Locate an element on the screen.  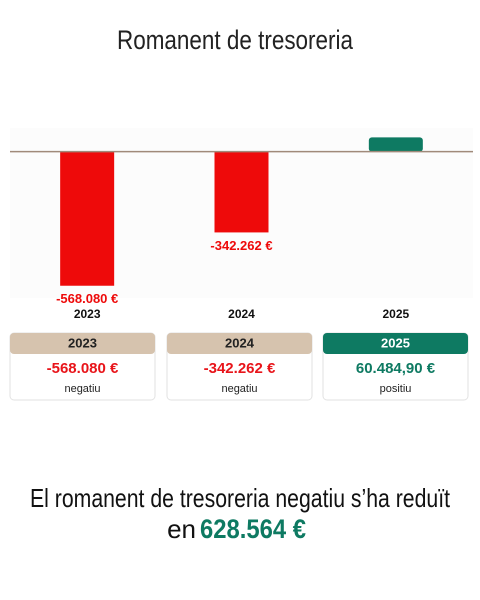
x-tick-label: 2024 is located at coordinates (241, 314).